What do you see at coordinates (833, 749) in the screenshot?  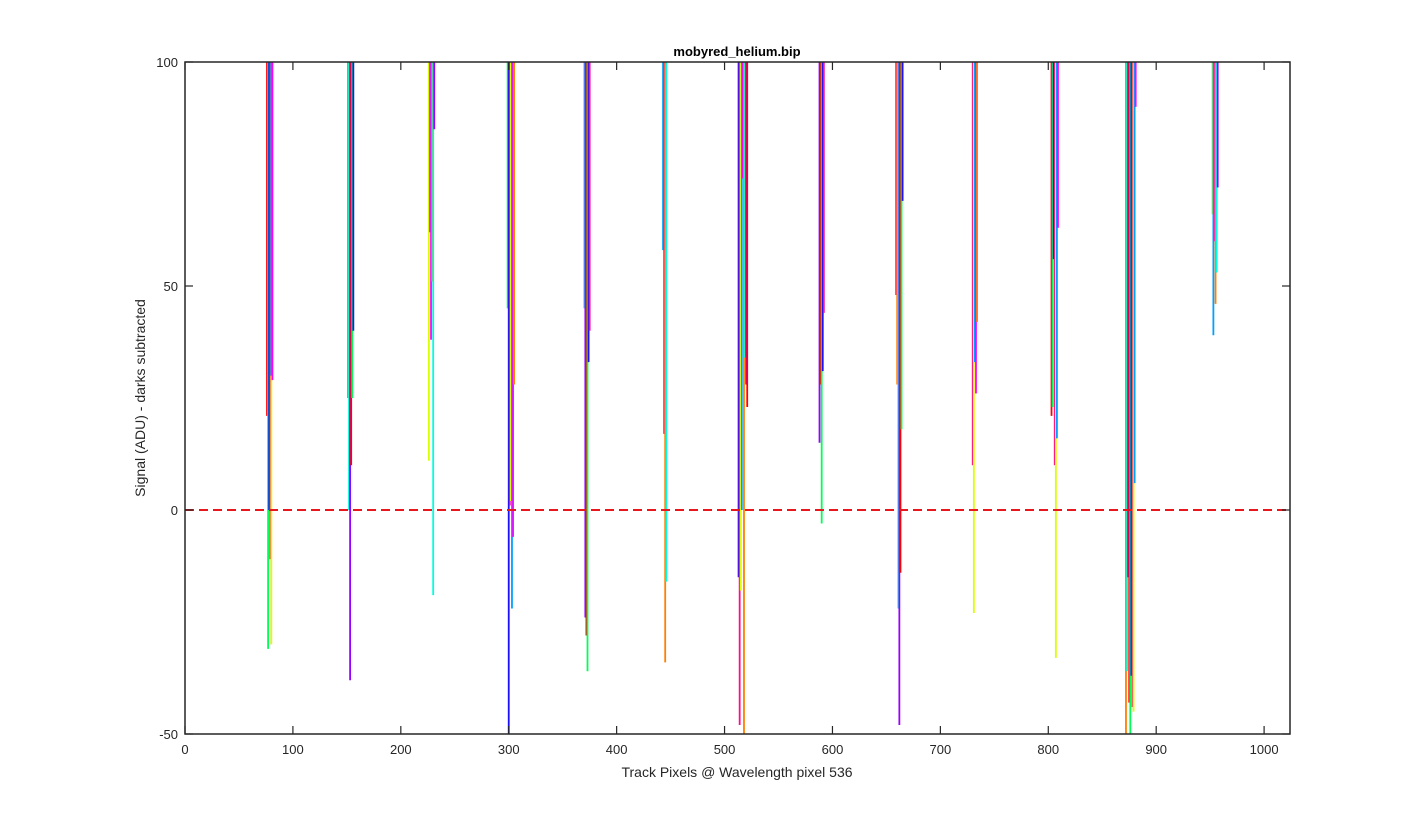 I see `x-tick-label: 600` at bounding box center [833, 749].